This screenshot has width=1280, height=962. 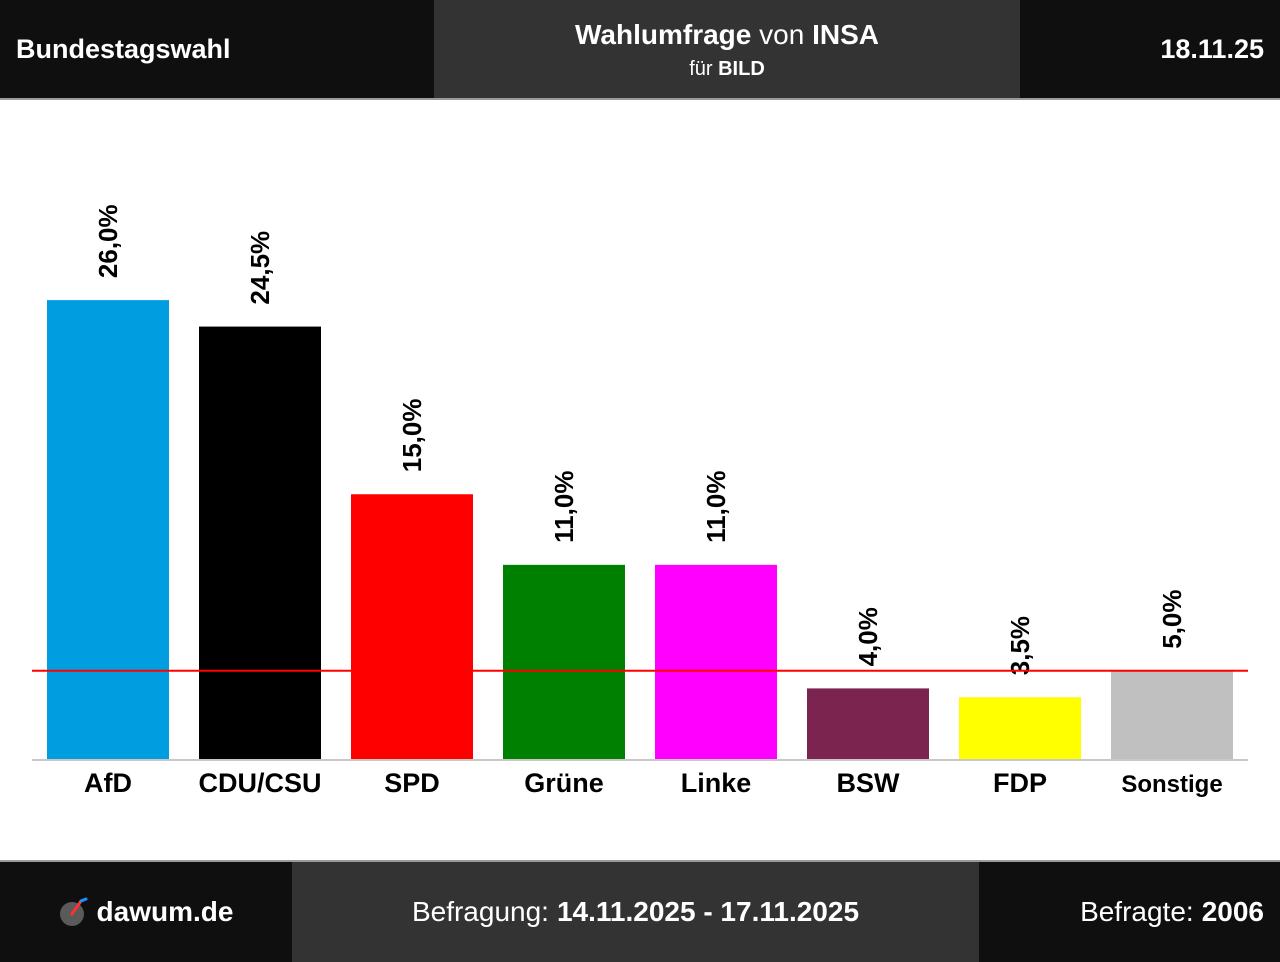 What do you see at coordinates (868, 723) in the screenshot?
I see `bar-bsw` at bounding box center [868, 723].